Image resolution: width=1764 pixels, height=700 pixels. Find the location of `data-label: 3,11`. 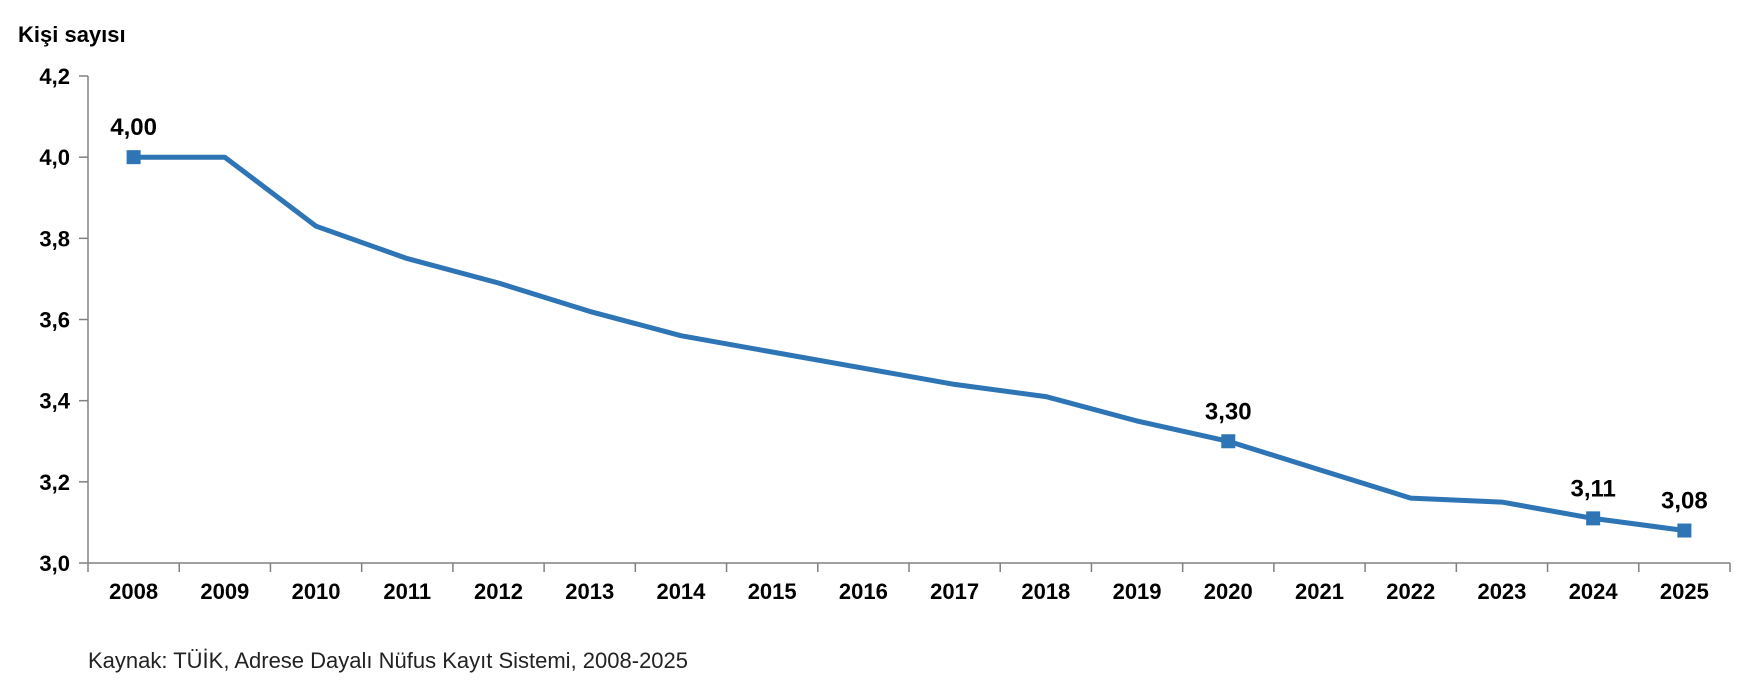

data-label: 3,11 is located at coordinates (1592, 488).